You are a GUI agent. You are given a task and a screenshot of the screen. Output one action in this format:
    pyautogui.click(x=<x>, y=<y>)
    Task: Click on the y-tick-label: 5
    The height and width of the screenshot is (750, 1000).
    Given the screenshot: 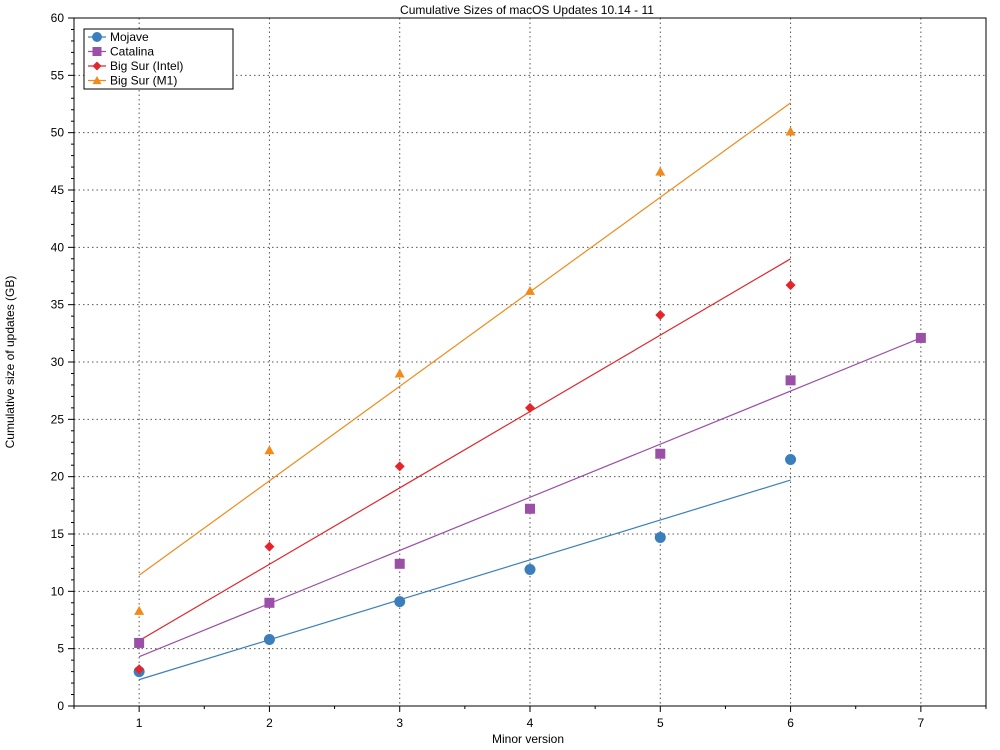 What is the action you would take?
    pyautogui.click(x=60, y=649)
    